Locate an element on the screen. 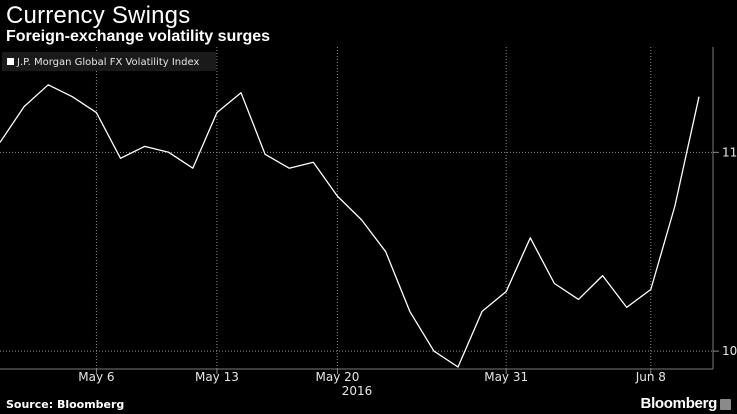 This screenshot has height=414, width=737. bloomberg-logo-icon is located at coordinates (725, 404).